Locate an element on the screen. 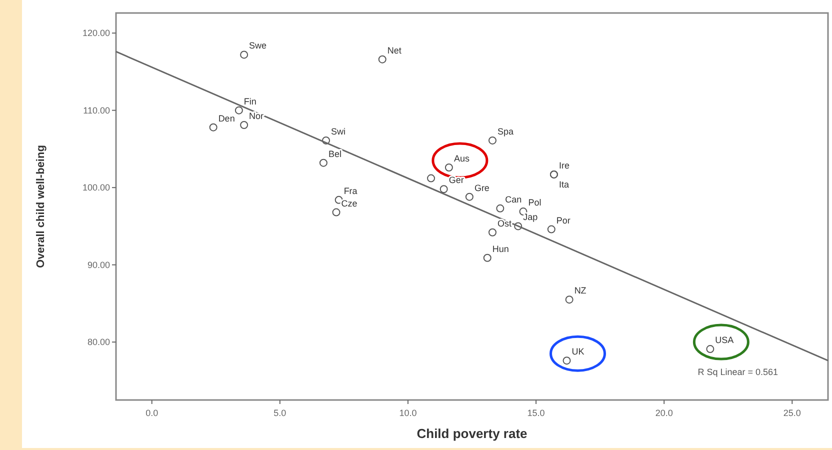  annotation: Bel is located at coordinates (335, 153).